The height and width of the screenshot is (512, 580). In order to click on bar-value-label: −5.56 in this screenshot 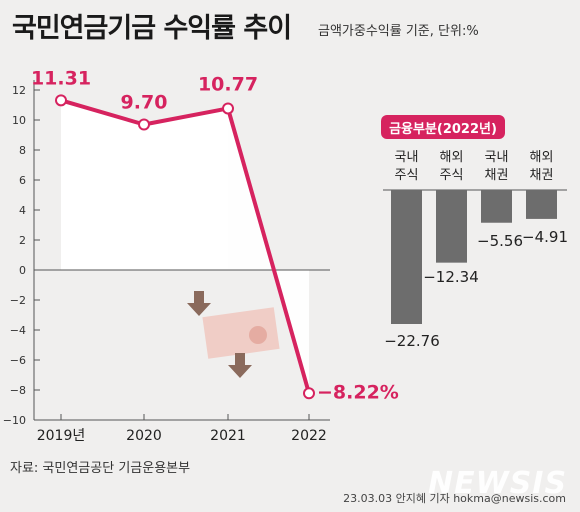, I will do `click(500, 241)`.